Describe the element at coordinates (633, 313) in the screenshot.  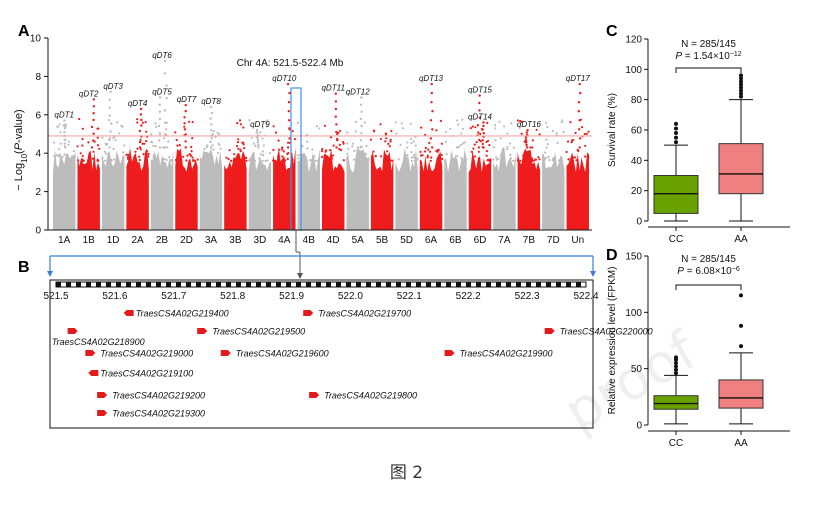
I see `y-tick-label: 100` at that location.